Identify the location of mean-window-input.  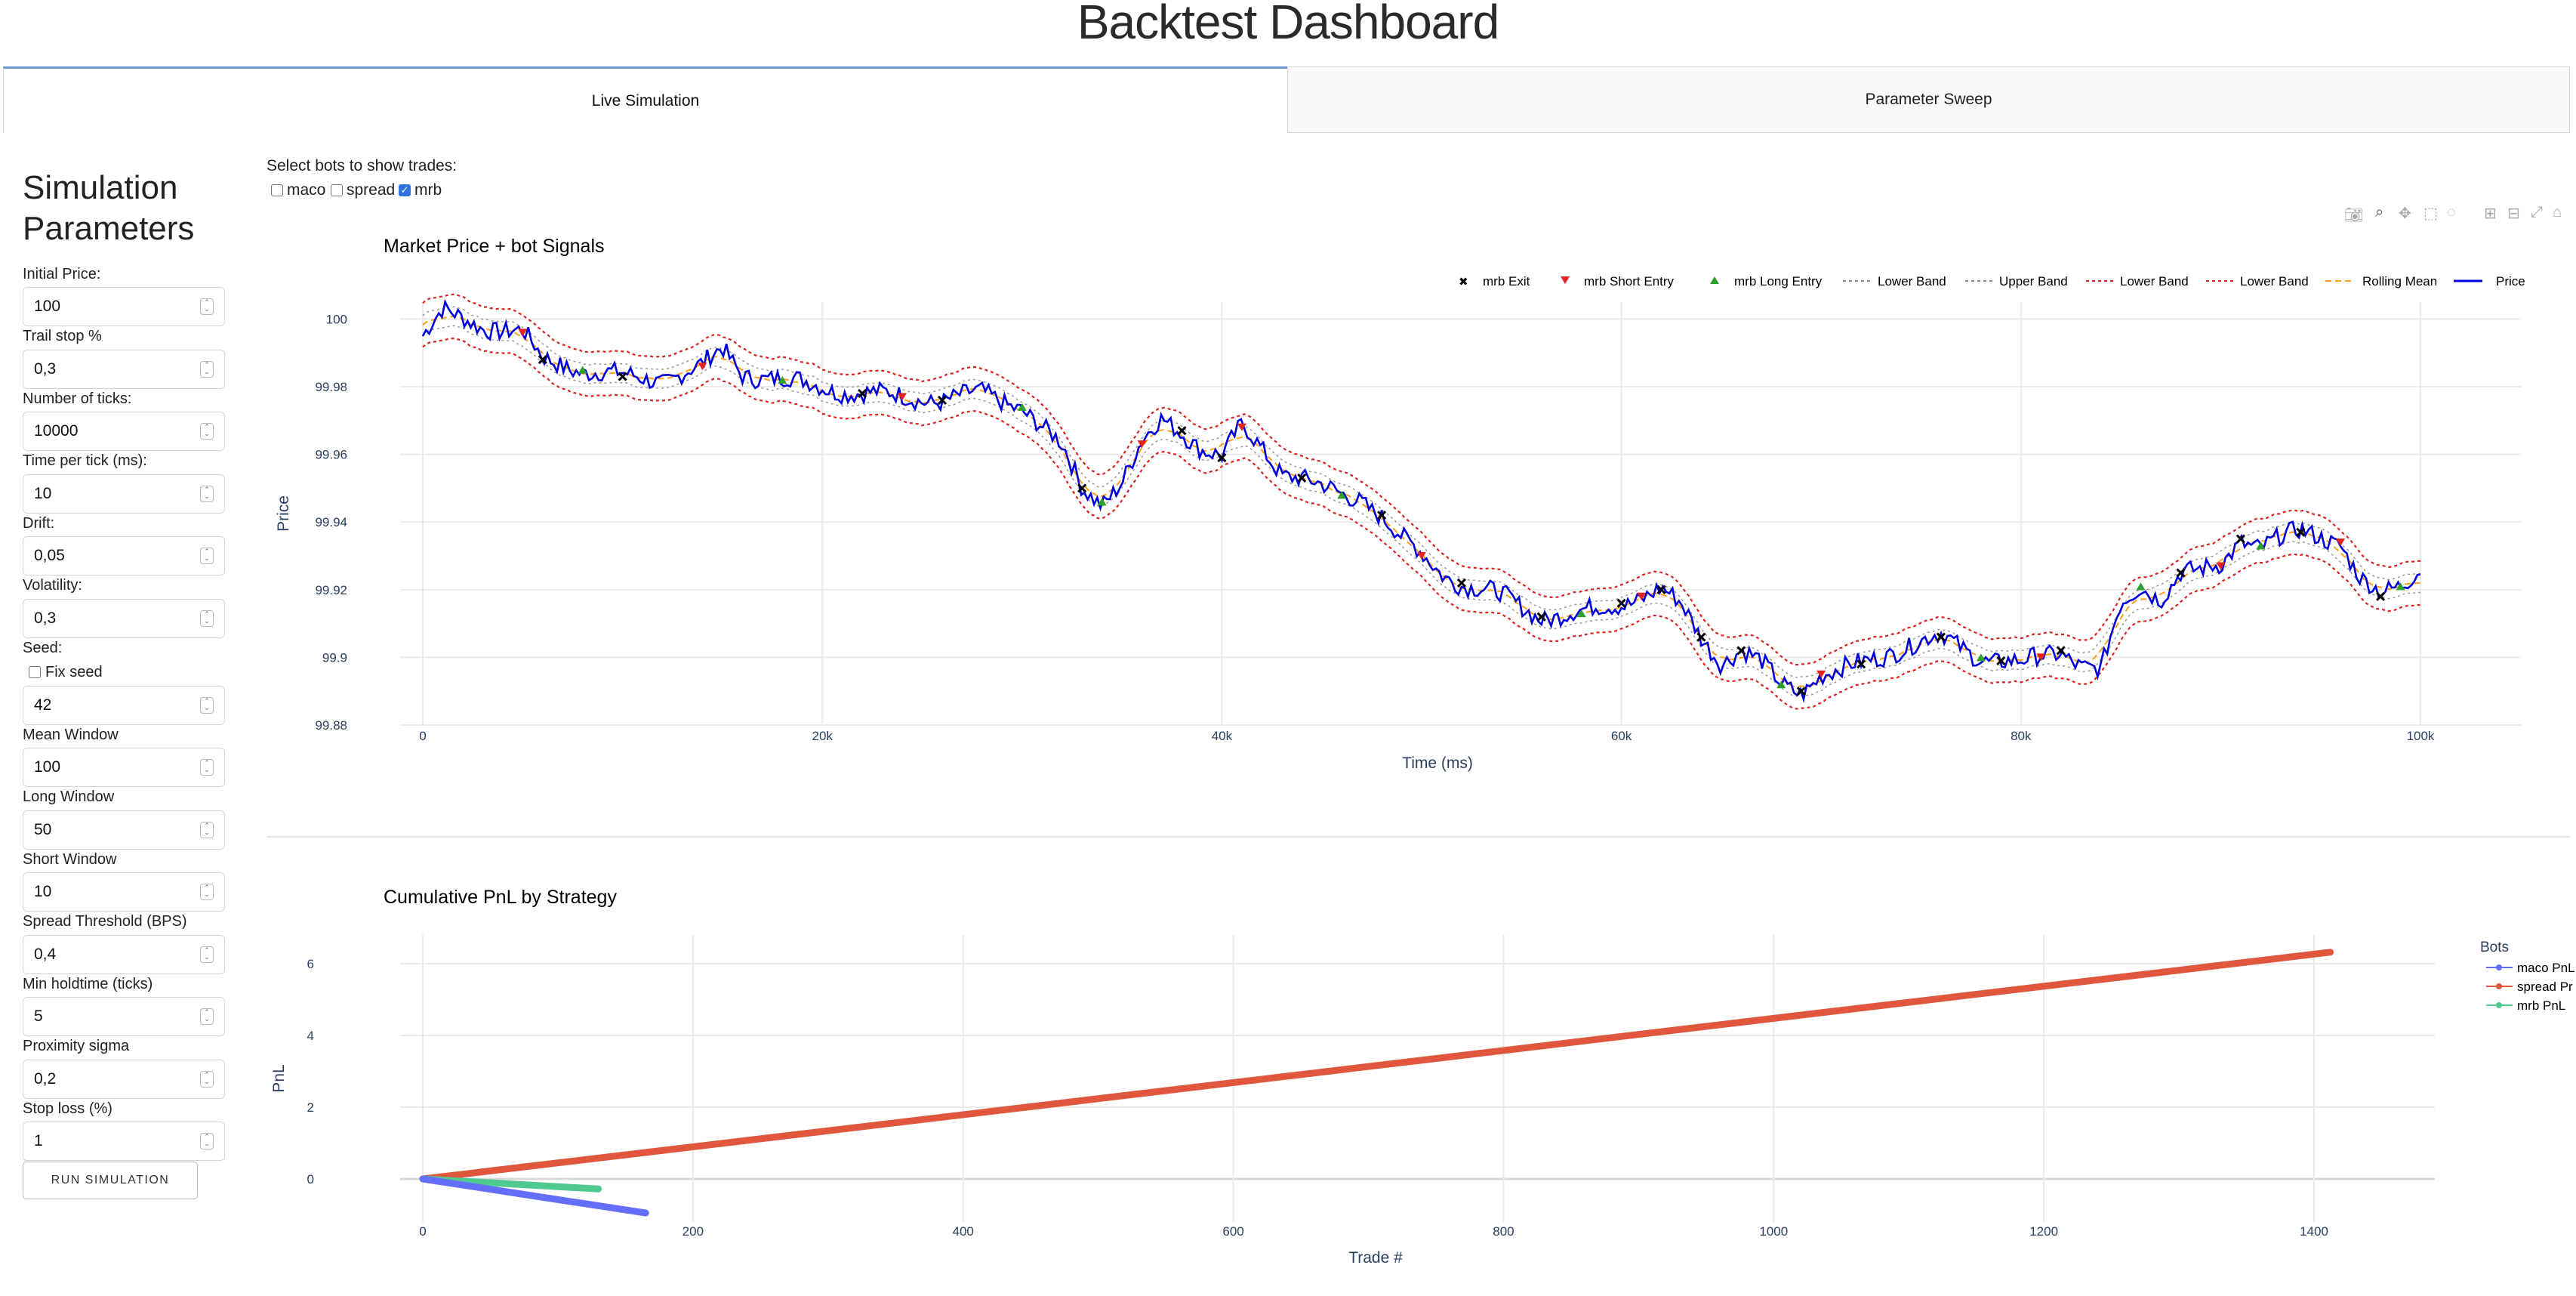
(117, 767).